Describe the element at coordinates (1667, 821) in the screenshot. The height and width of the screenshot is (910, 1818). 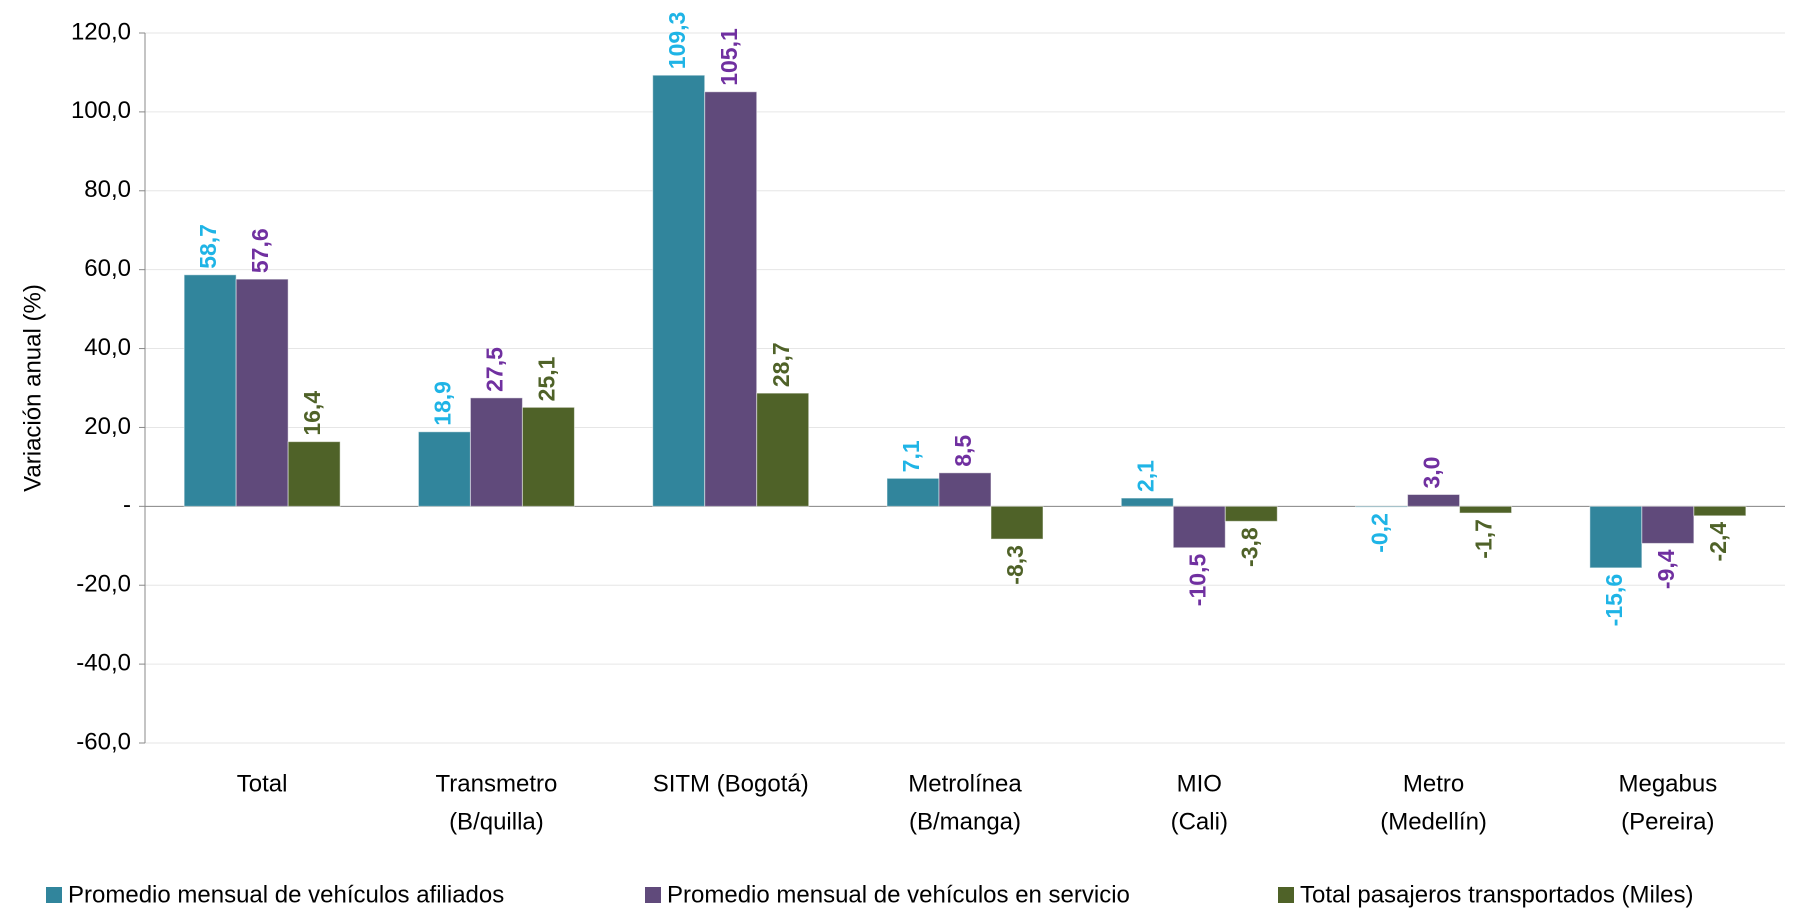
I see `x-tick-label: (Pereira)` at that location.